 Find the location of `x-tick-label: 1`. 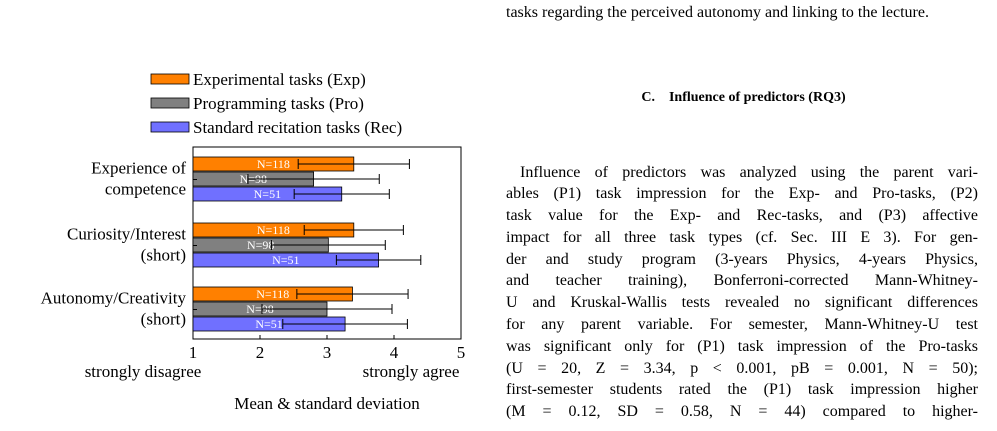

x-tick-label: 1 is located at coordinates (193, 352).